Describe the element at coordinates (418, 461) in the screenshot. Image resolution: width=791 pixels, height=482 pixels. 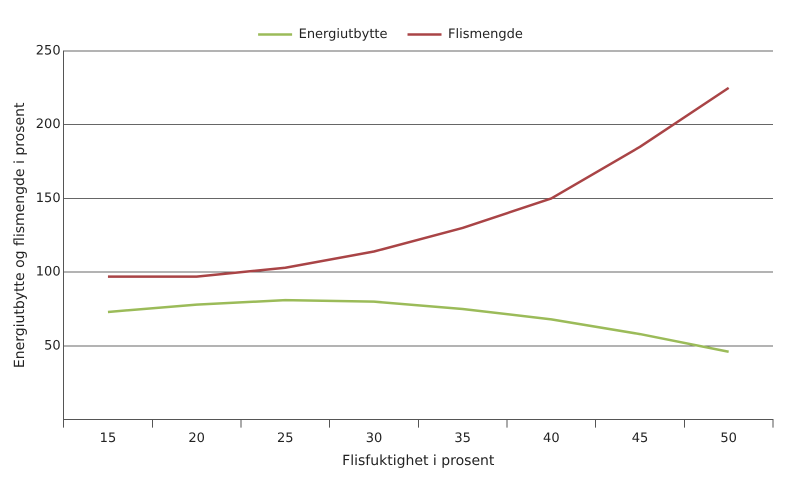
I see `x-axis-title: Flisfuktighet i prosent` at that location.